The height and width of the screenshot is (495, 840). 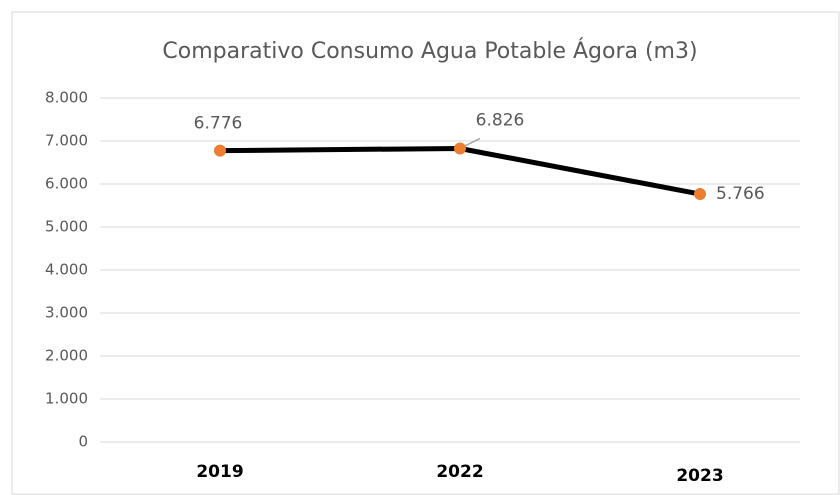 What do you see at coordinates (740, 194) in the screenshot?
I see `data-label: 5.766` at bounding box center [740, 194].